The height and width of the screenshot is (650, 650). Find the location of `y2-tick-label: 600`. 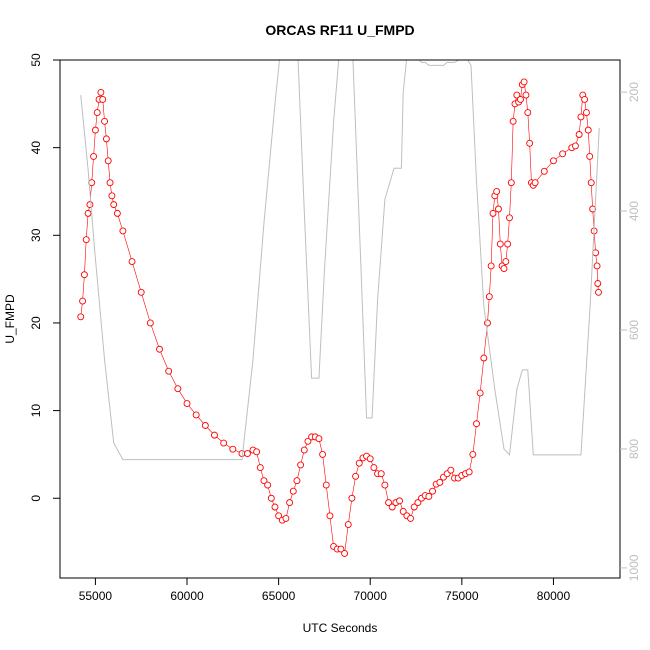

y2-tick-label: 600 is located at coordinates (634, 330).